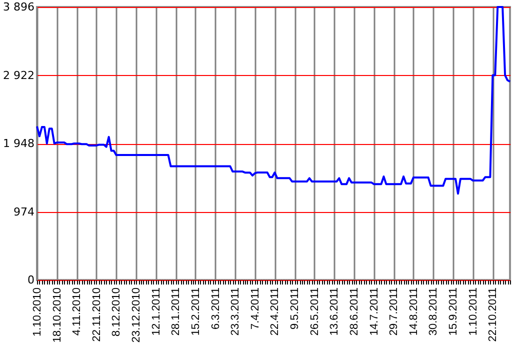  I want to click on y-tick-label: 1 948, so click(18, 143).